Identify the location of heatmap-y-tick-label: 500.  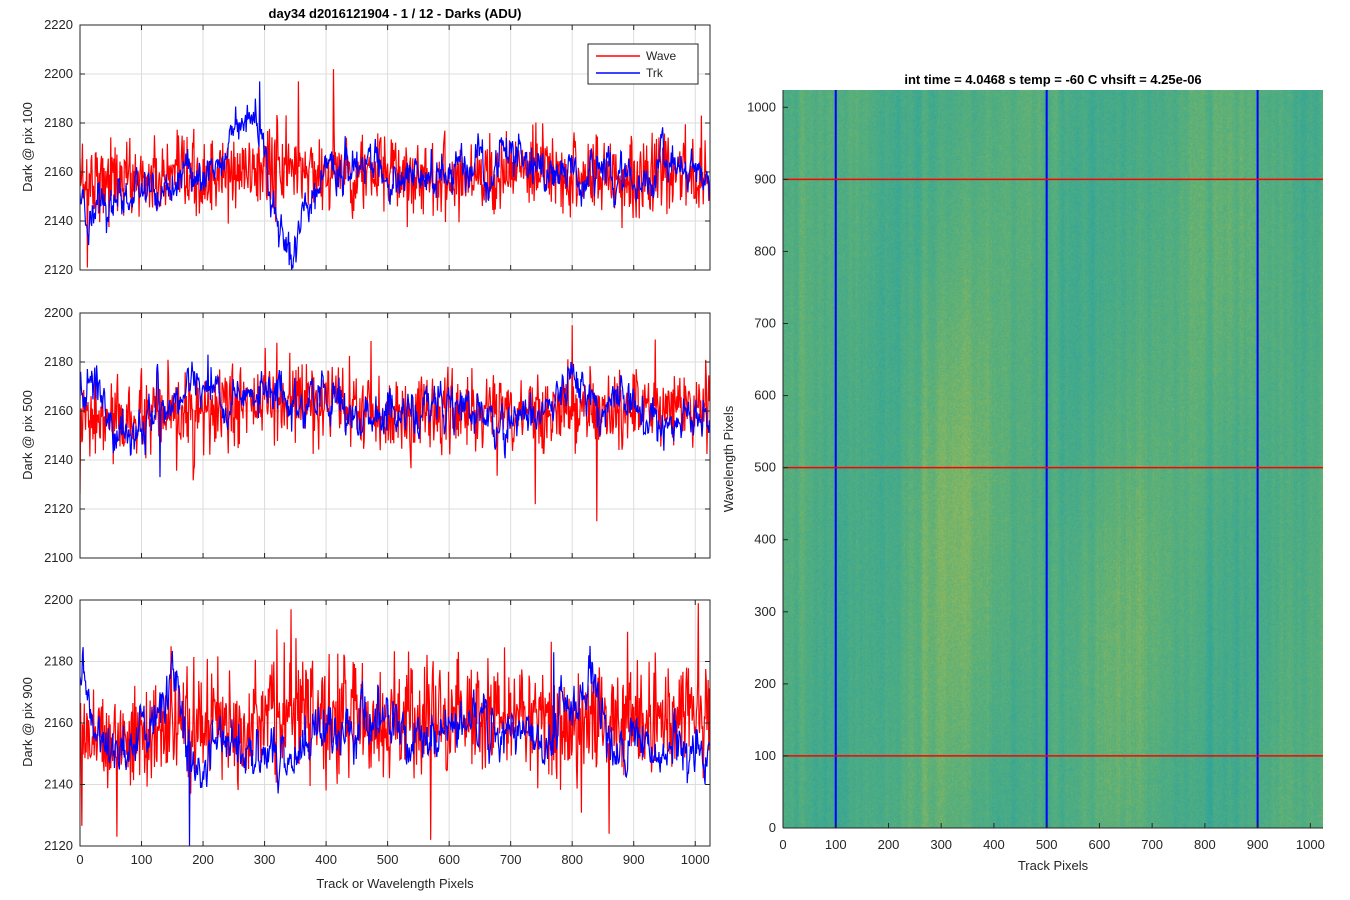
(765, 467).